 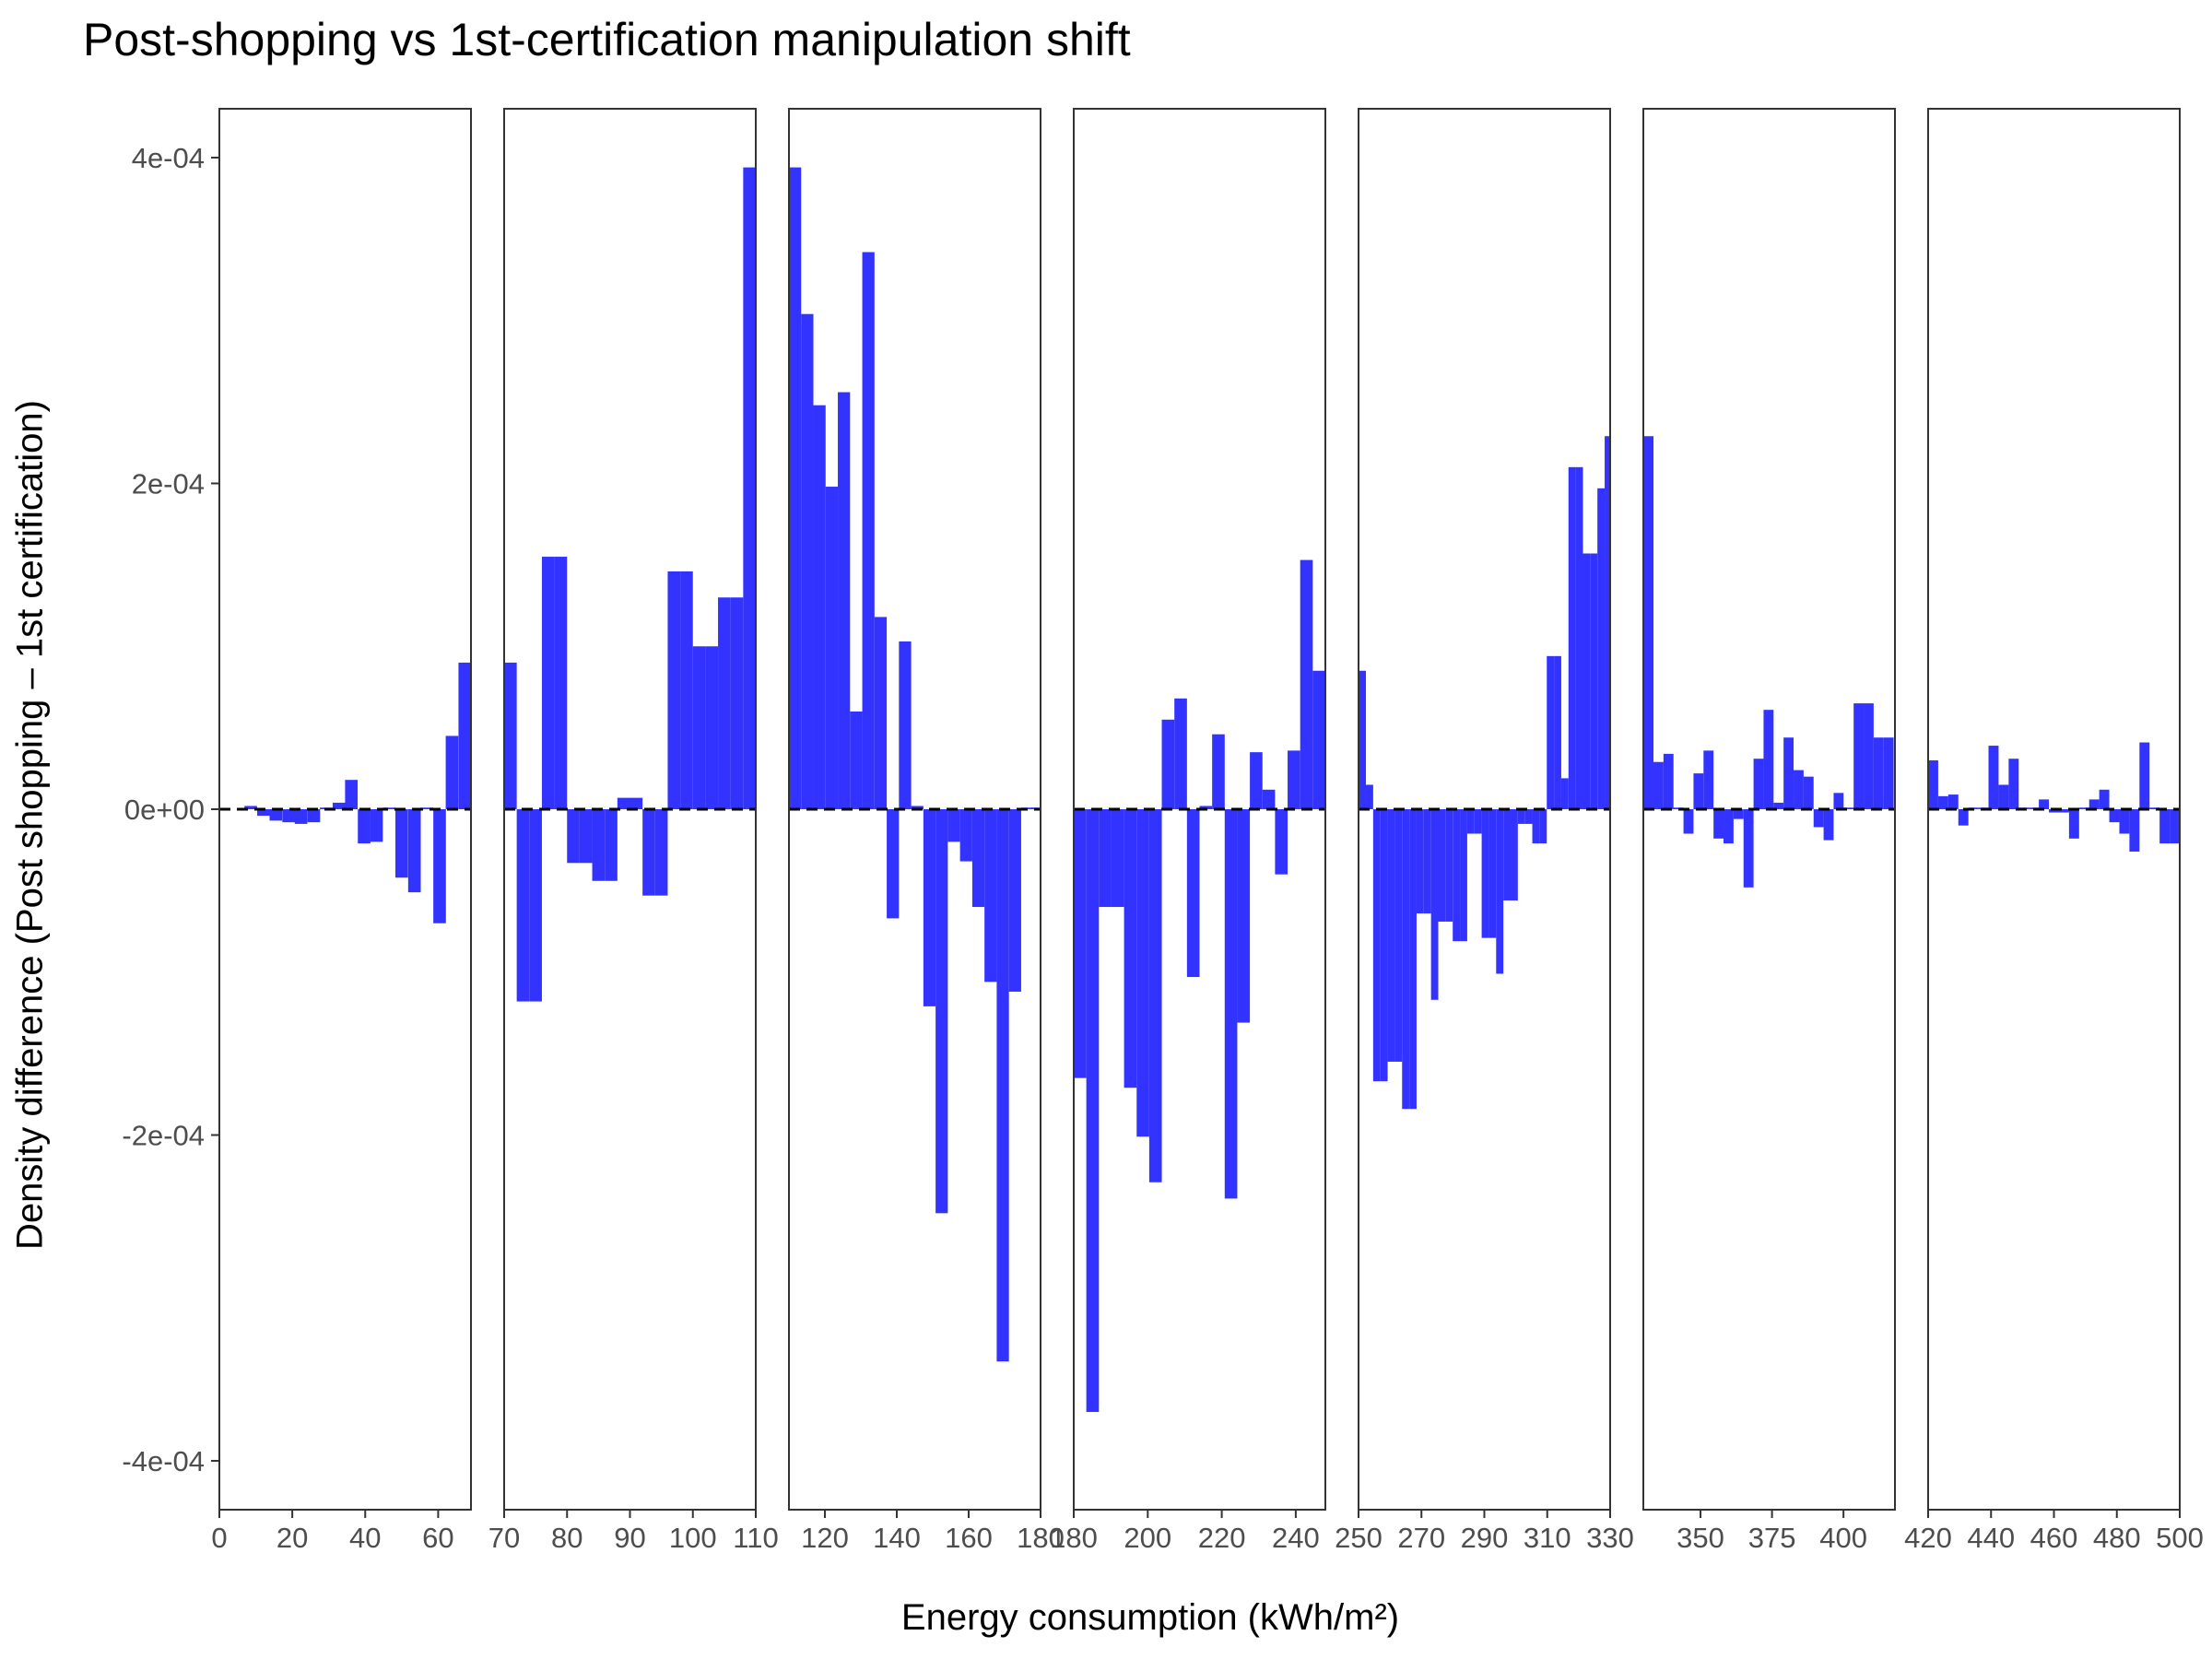 I want to click on facet-panel-4: 180 200 220 240, so click(x=1188, y=831).